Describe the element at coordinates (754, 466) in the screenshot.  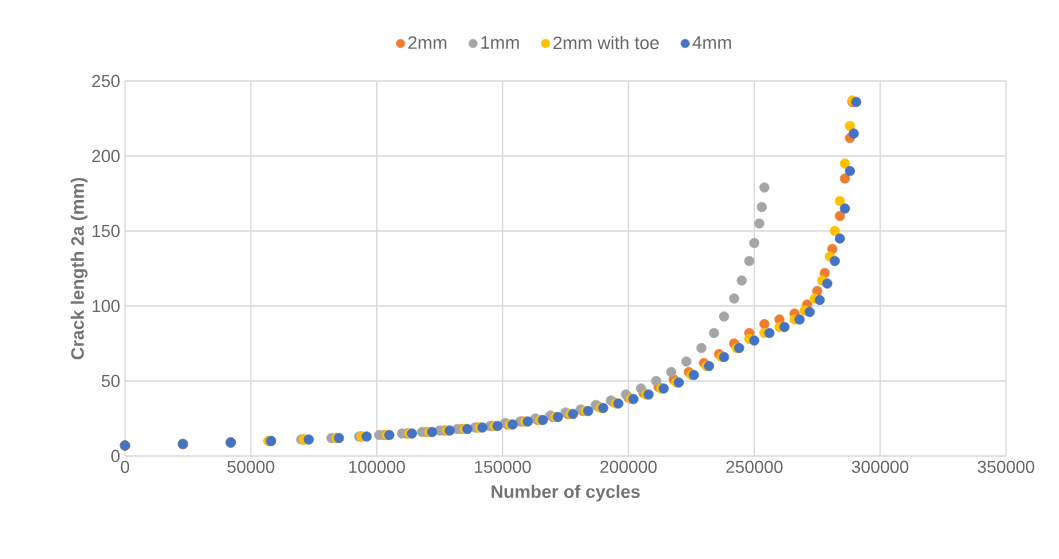
I see `x-tick-label: 250000` at that location.